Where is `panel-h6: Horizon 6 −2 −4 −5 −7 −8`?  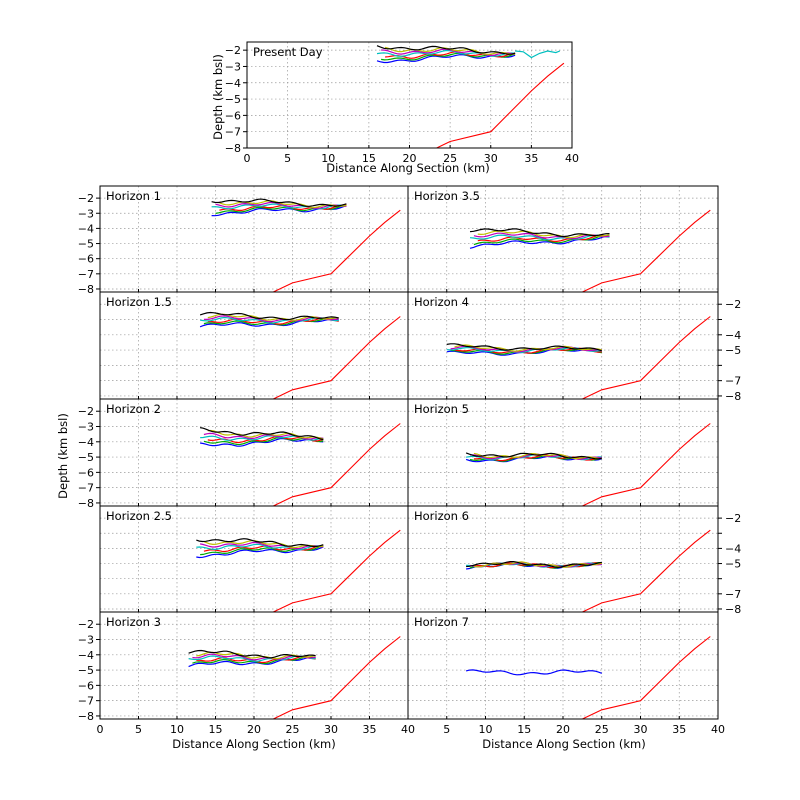
panel-h6: Horizon 6 −2 −4 −5 −7 −8 is located at coordinates (574, 560).